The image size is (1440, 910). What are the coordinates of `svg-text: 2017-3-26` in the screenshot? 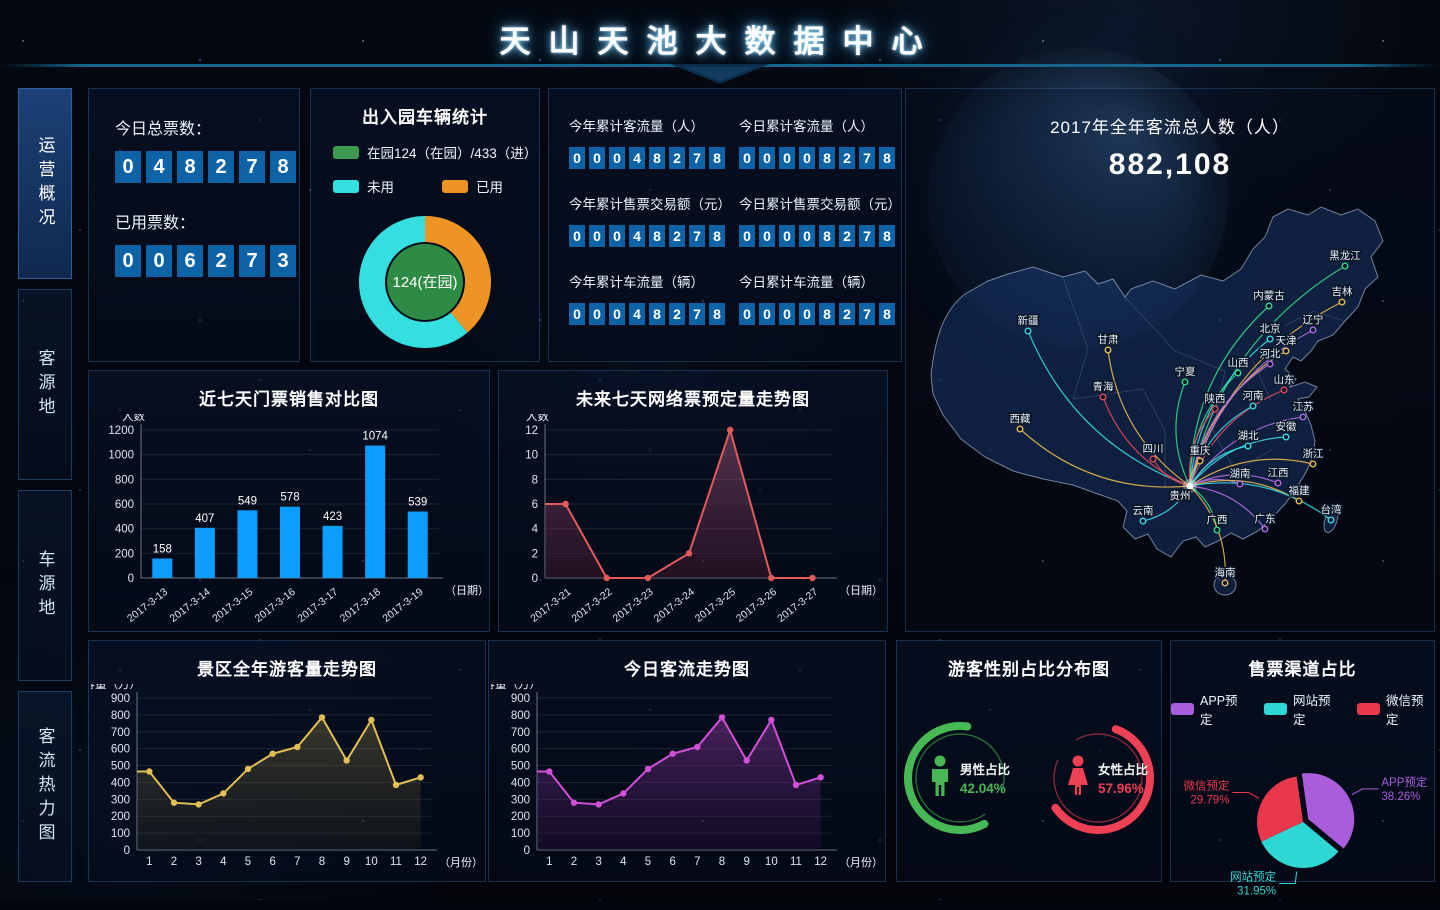 It's located at (756, 605).